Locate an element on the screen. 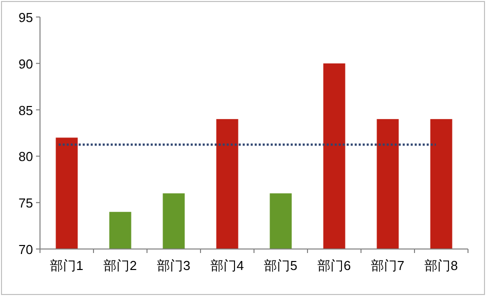  y-tick-label: 80 is located at coordinates (25, 156).